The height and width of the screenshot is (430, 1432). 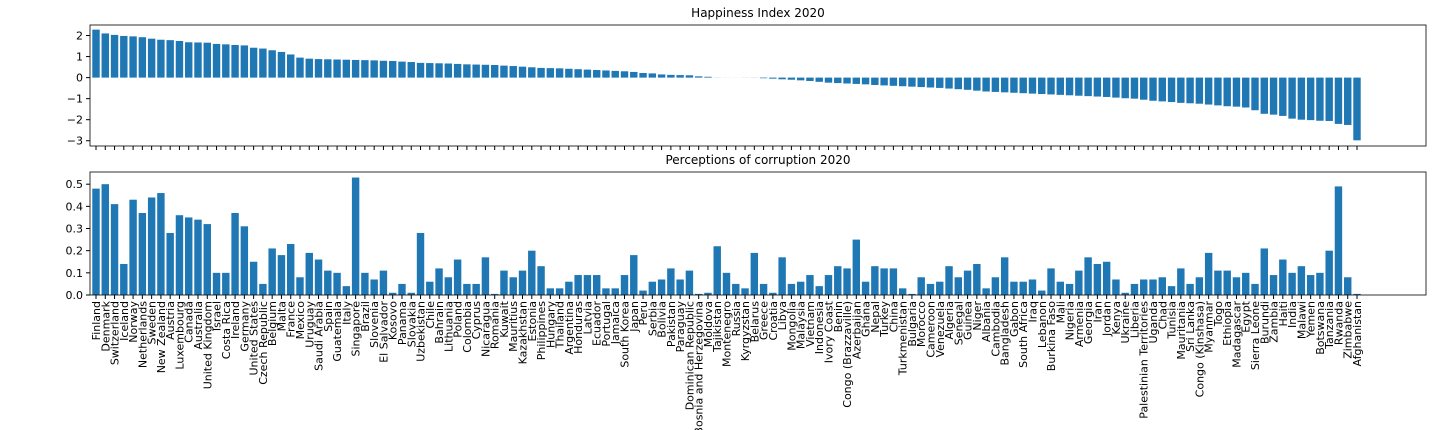 What do you see at coordinates (680, 327) in the screenshot?
I see `x-tick-label: Paraguay` at bounding box center [680, 327].